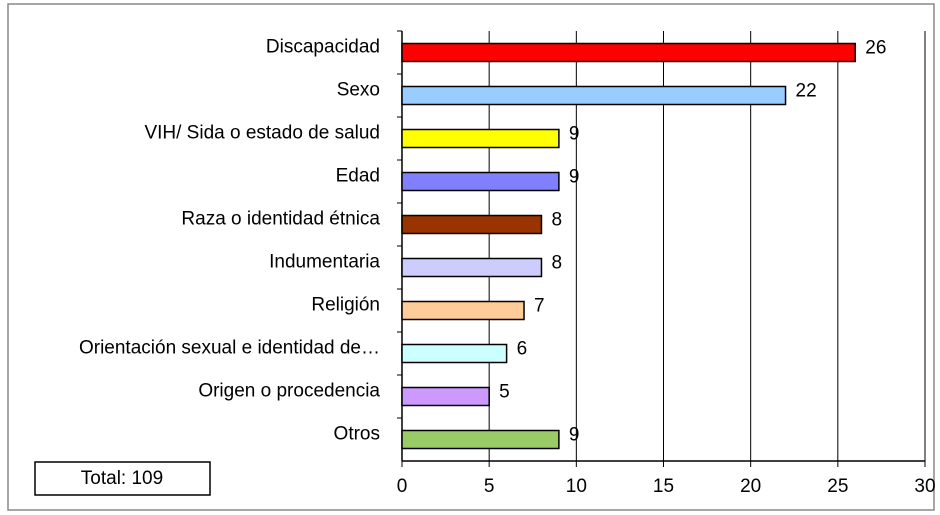  Describe the element at coordinates (576, 486) in the screenshot. I see `x-tick-label: 10` at that location.